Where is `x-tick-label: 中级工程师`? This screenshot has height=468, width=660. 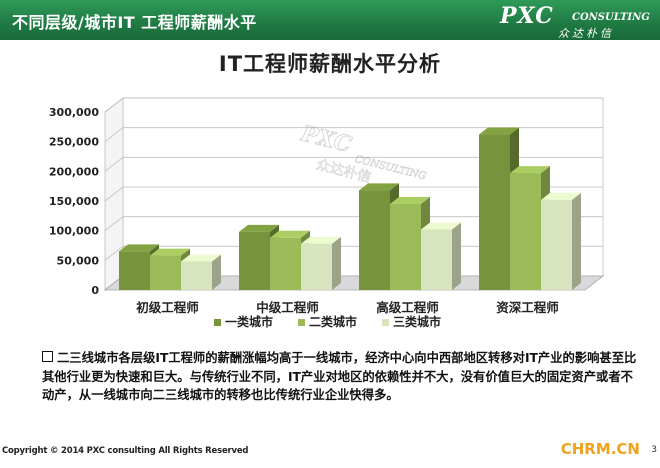 x-tick-label: 中级工程师 is located at coordinates (287, 307).